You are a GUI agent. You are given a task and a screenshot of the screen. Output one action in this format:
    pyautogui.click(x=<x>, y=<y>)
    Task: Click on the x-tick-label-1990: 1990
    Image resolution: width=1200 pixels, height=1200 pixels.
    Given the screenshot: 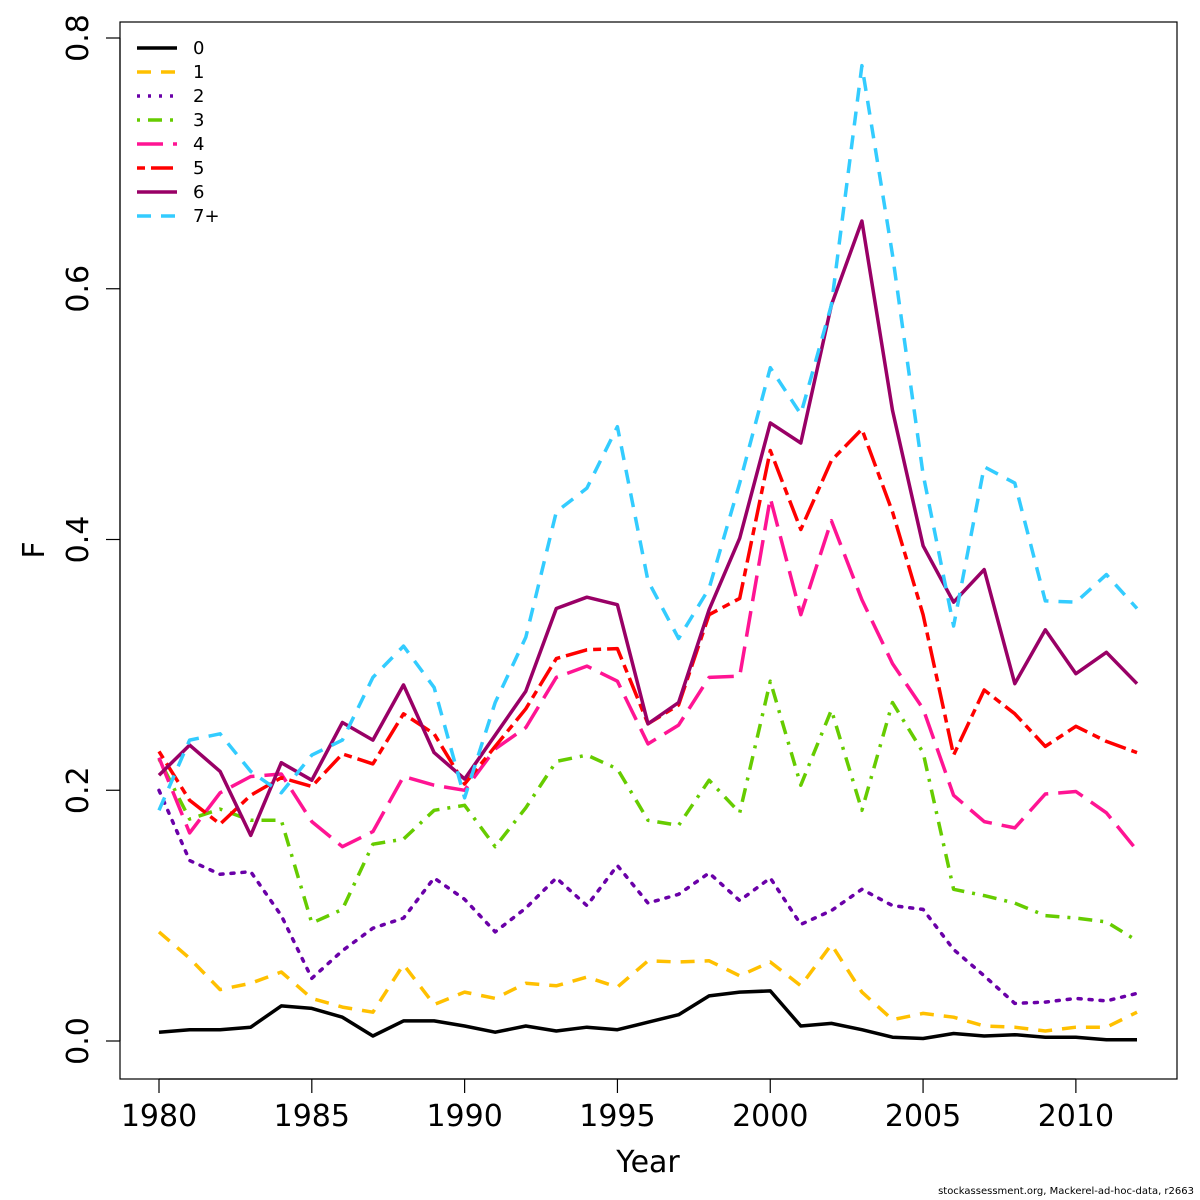 What is the action you would take?
    pyautogui.click(x=464, y=1116)
    